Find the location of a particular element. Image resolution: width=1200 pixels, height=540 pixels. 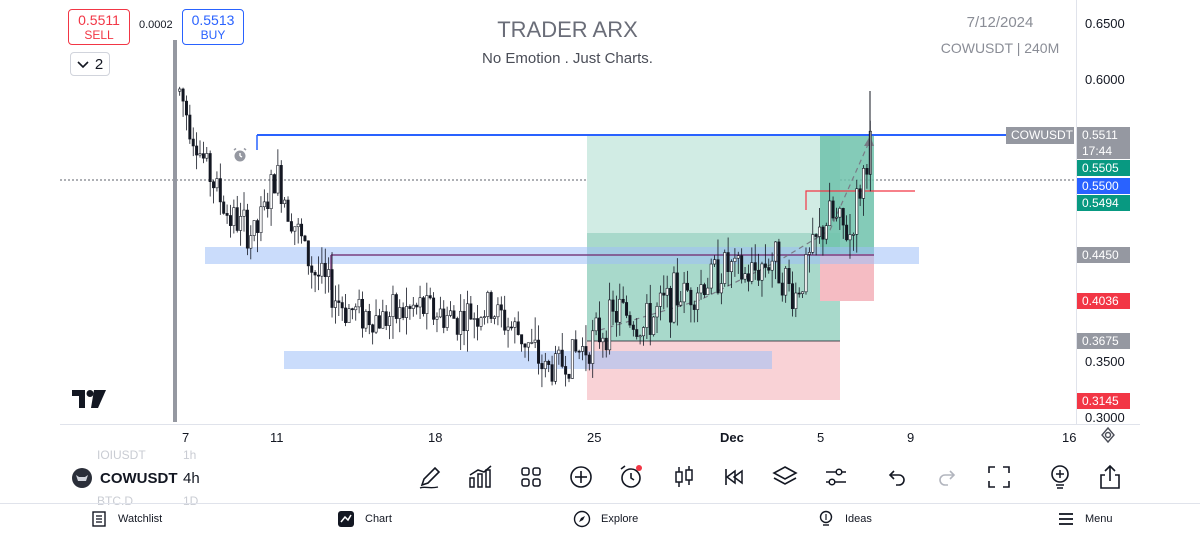

time-tick: 7 is located at coordinates (186, 437).